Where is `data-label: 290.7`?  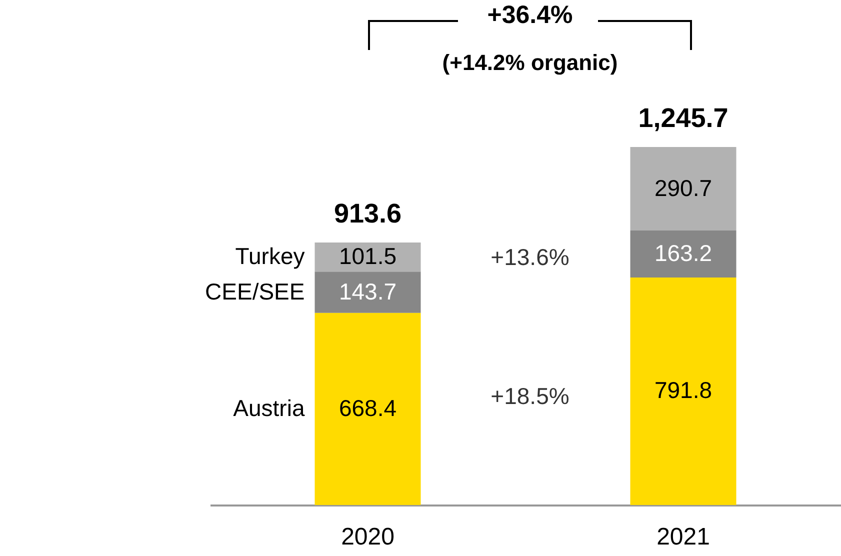
data-label: 290.7 is located at coordinates (683, 187).